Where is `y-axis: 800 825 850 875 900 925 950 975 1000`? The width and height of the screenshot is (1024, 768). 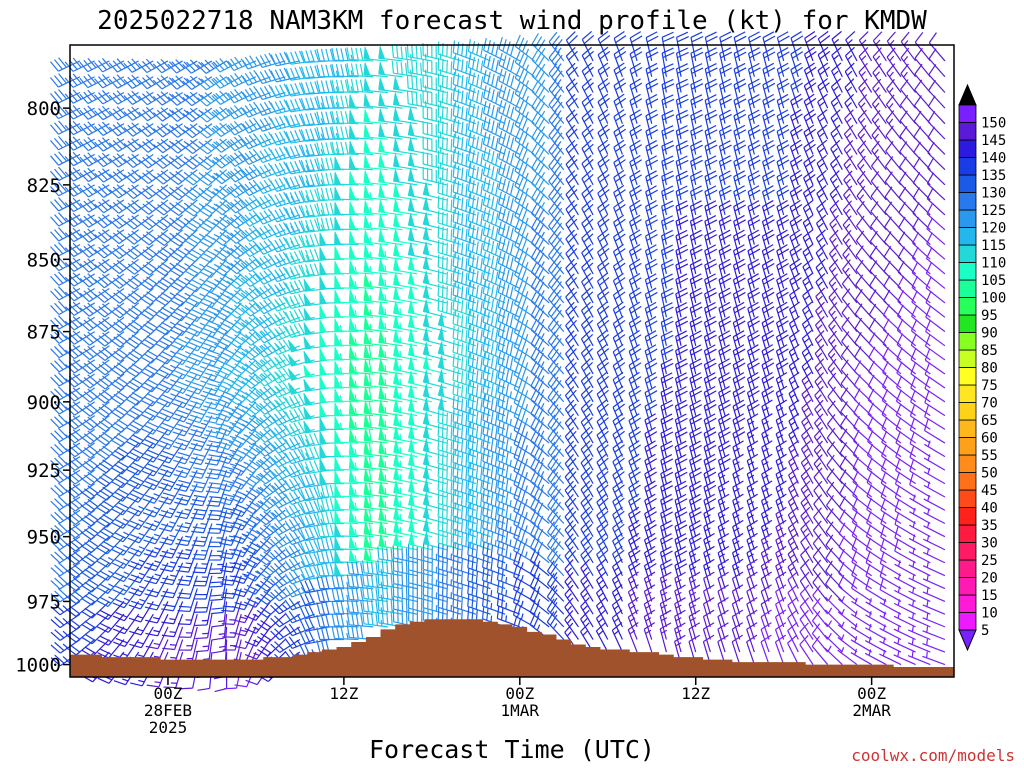 y-axis: 800 825 850 875 900 925 950 975 1000 is located at coordinates (42, 387).